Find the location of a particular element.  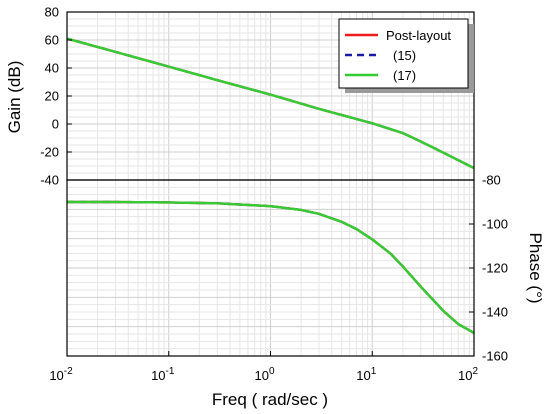

x-axis-title: Freq ( rad/sec ) is located at coordinates (270, 399).